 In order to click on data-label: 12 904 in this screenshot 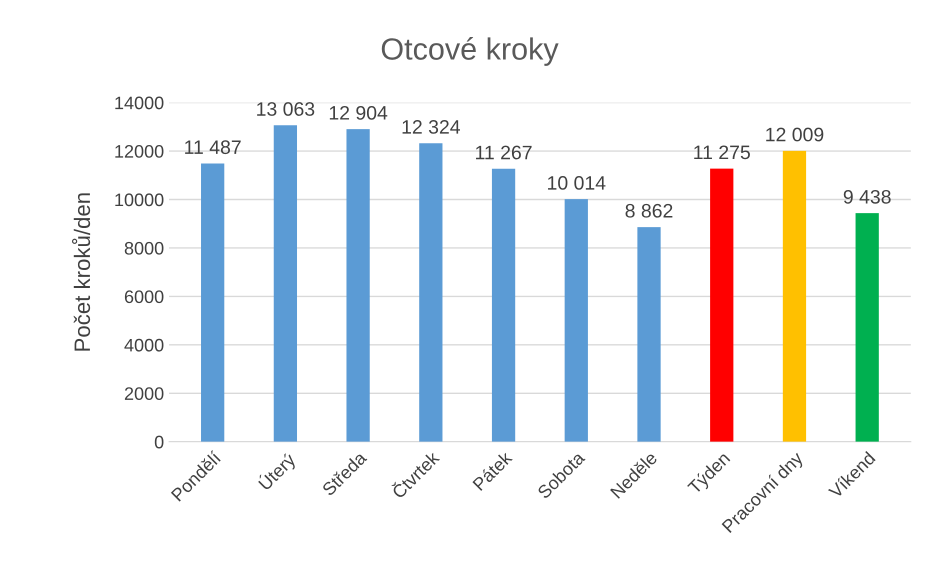, I will do `click(359, 113)`.